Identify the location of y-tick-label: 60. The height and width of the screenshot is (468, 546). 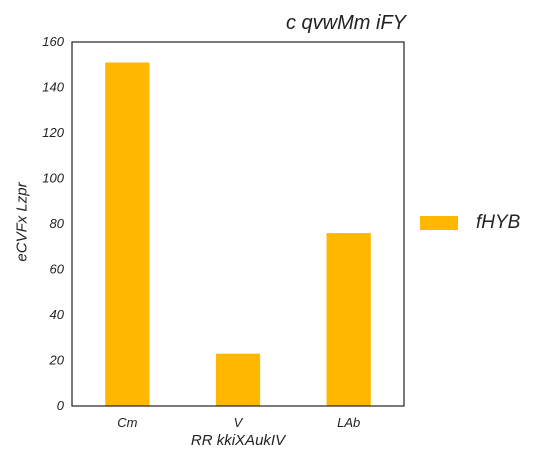
(57, 269).